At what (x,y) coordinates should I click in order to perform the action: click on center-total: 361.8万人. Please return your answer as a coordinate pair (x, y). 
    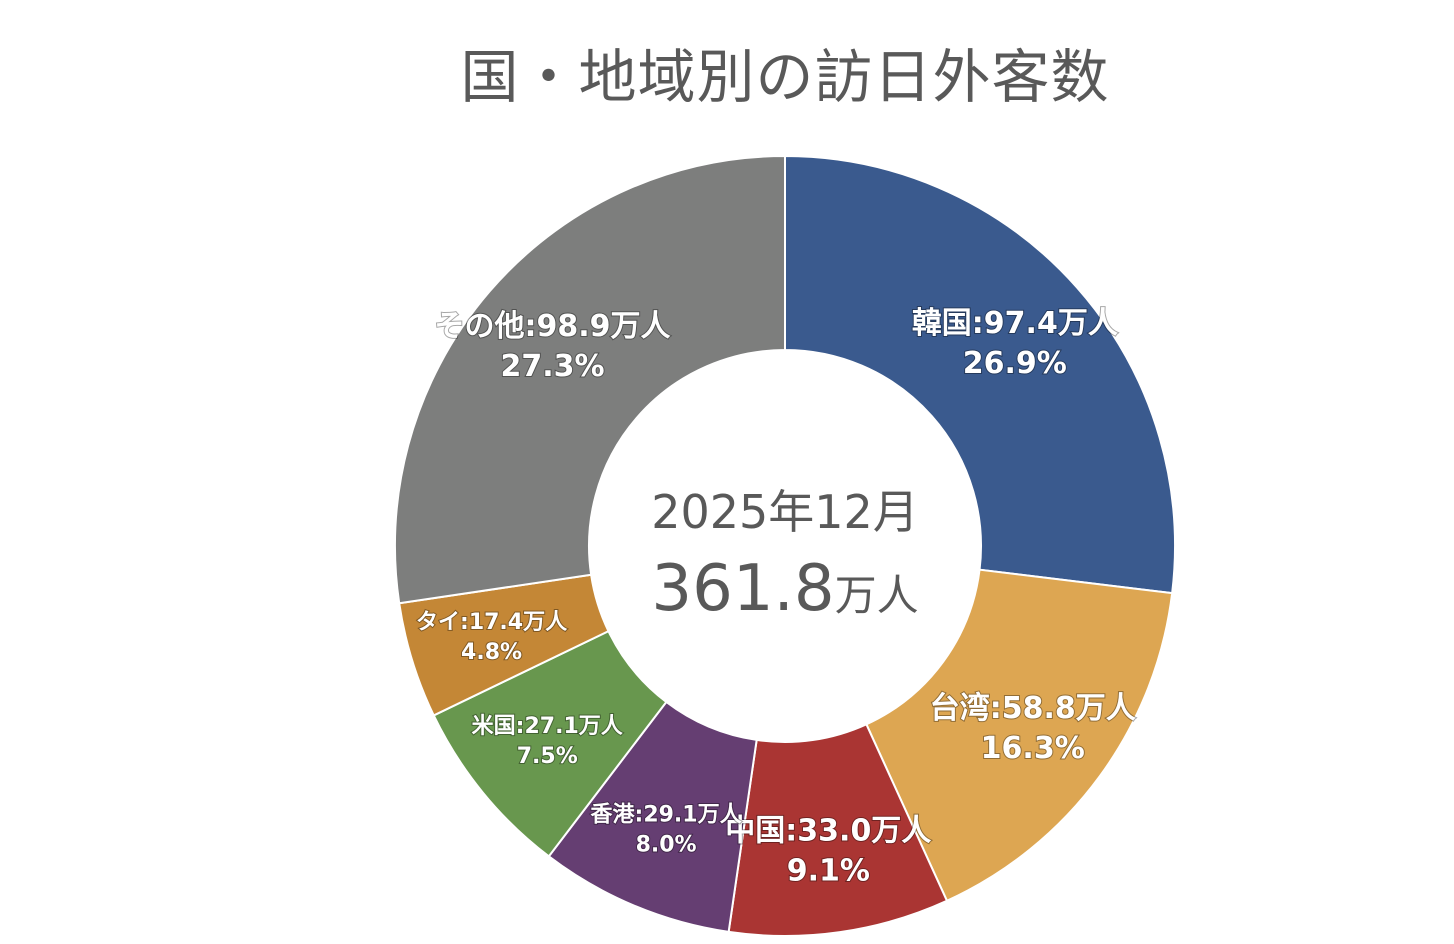
    Looking at the image, I should click on (784, 589).